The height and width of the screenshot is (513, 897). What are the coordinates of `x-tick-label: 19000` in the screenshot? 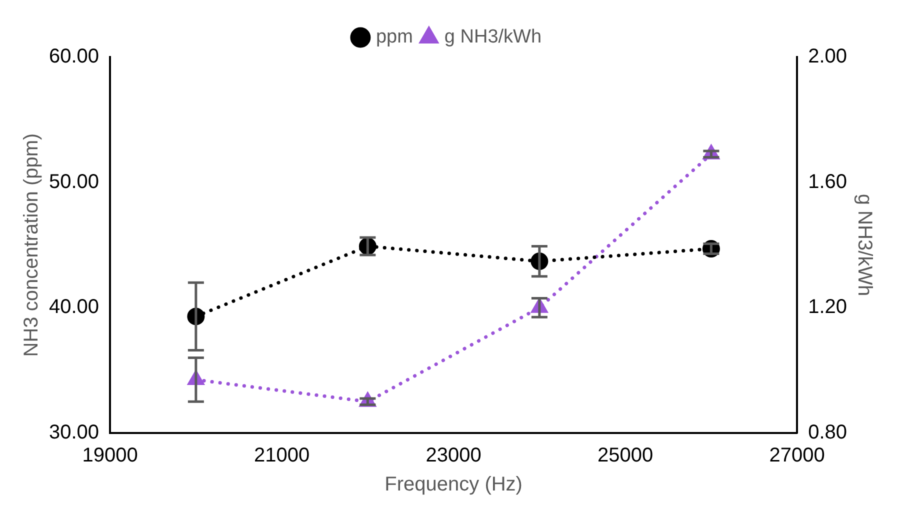 It's located at (110, 455).